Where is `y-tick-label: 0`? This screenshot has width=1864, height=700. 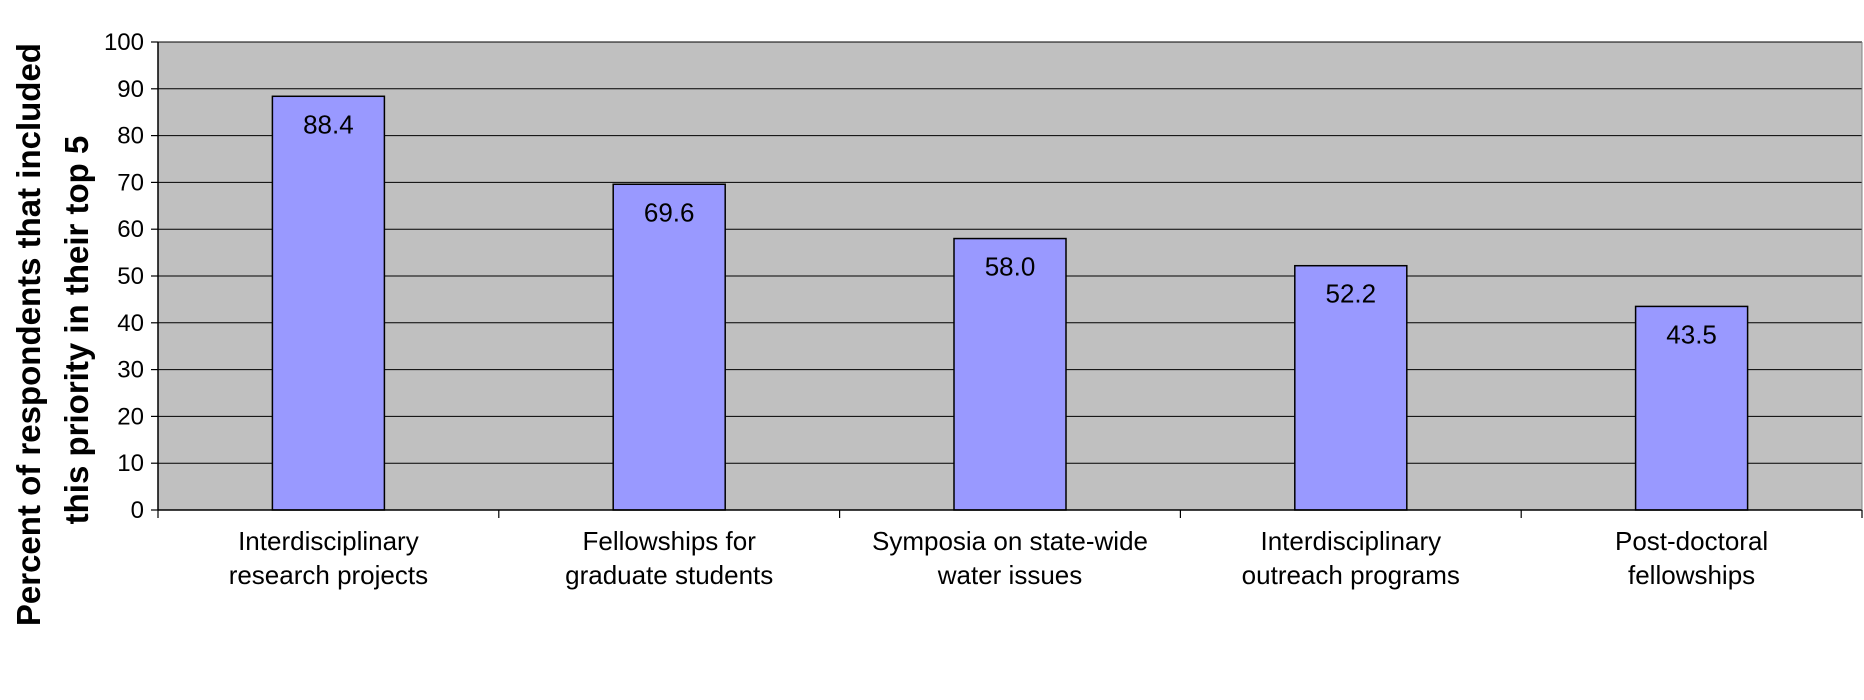
y-tick-label: 0 is located at coordinates (137, 510).